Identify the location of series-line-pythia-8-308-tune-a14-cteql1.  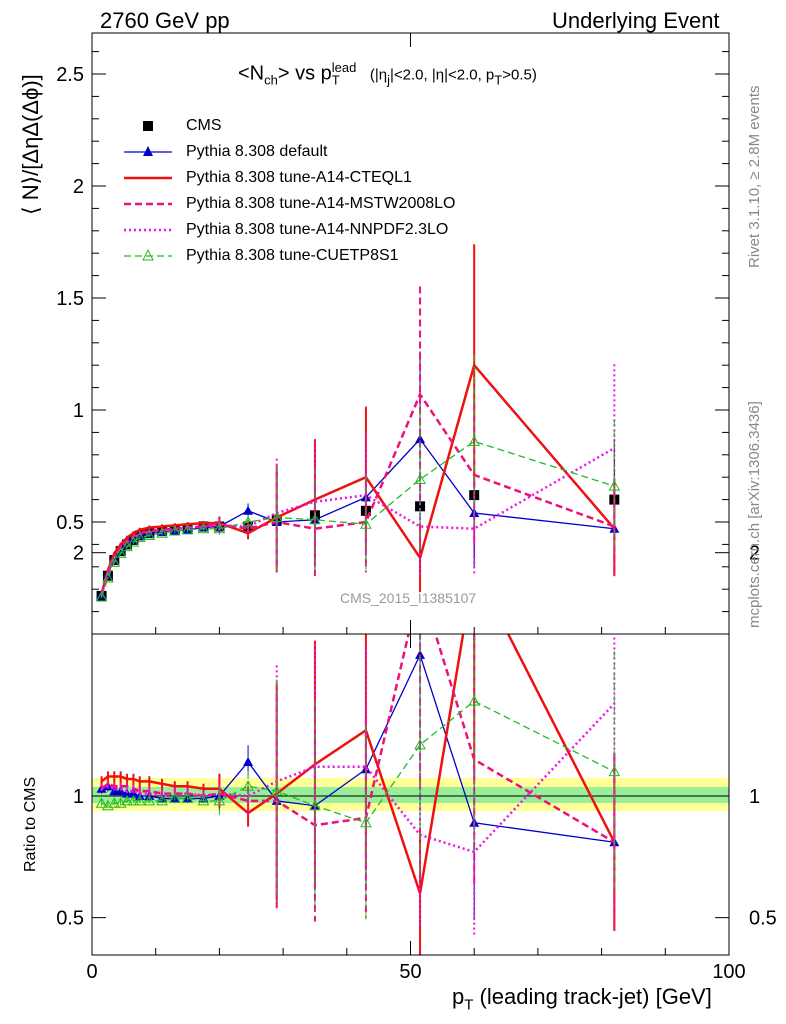
(358, 478).